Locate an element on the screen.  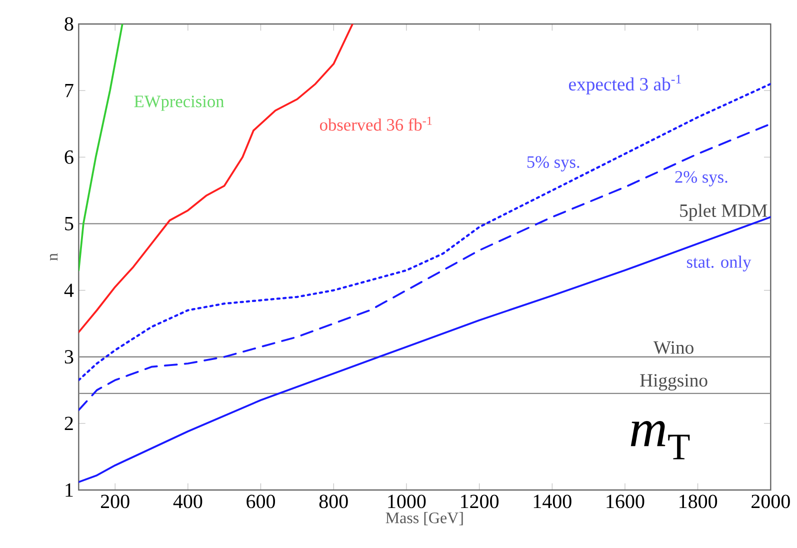
x-axis-title: Mass [GeV] is located at coordinates (424, 519).